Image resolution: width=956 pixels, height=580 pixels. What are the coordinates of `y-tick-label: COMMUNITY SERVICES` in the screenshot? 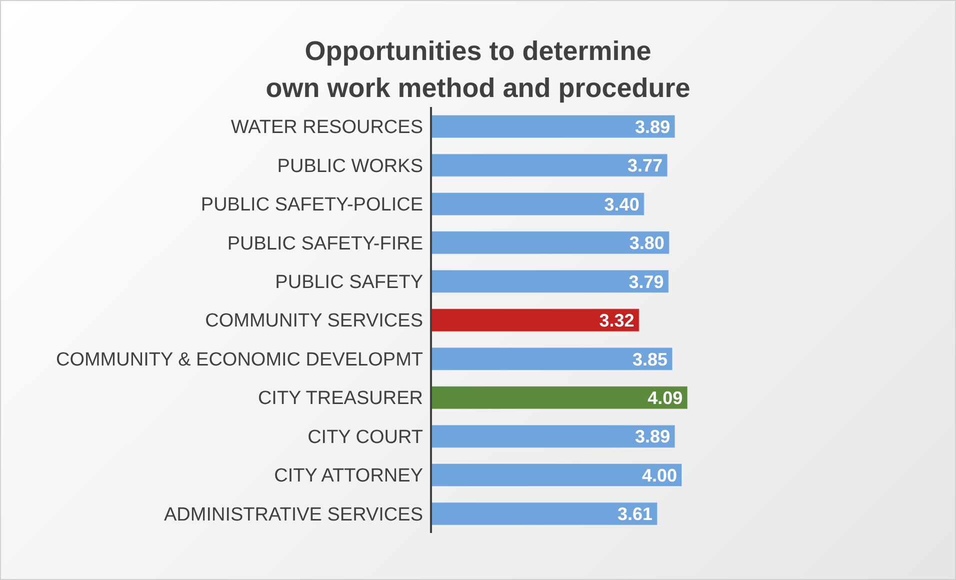 It's located at (314, 321).